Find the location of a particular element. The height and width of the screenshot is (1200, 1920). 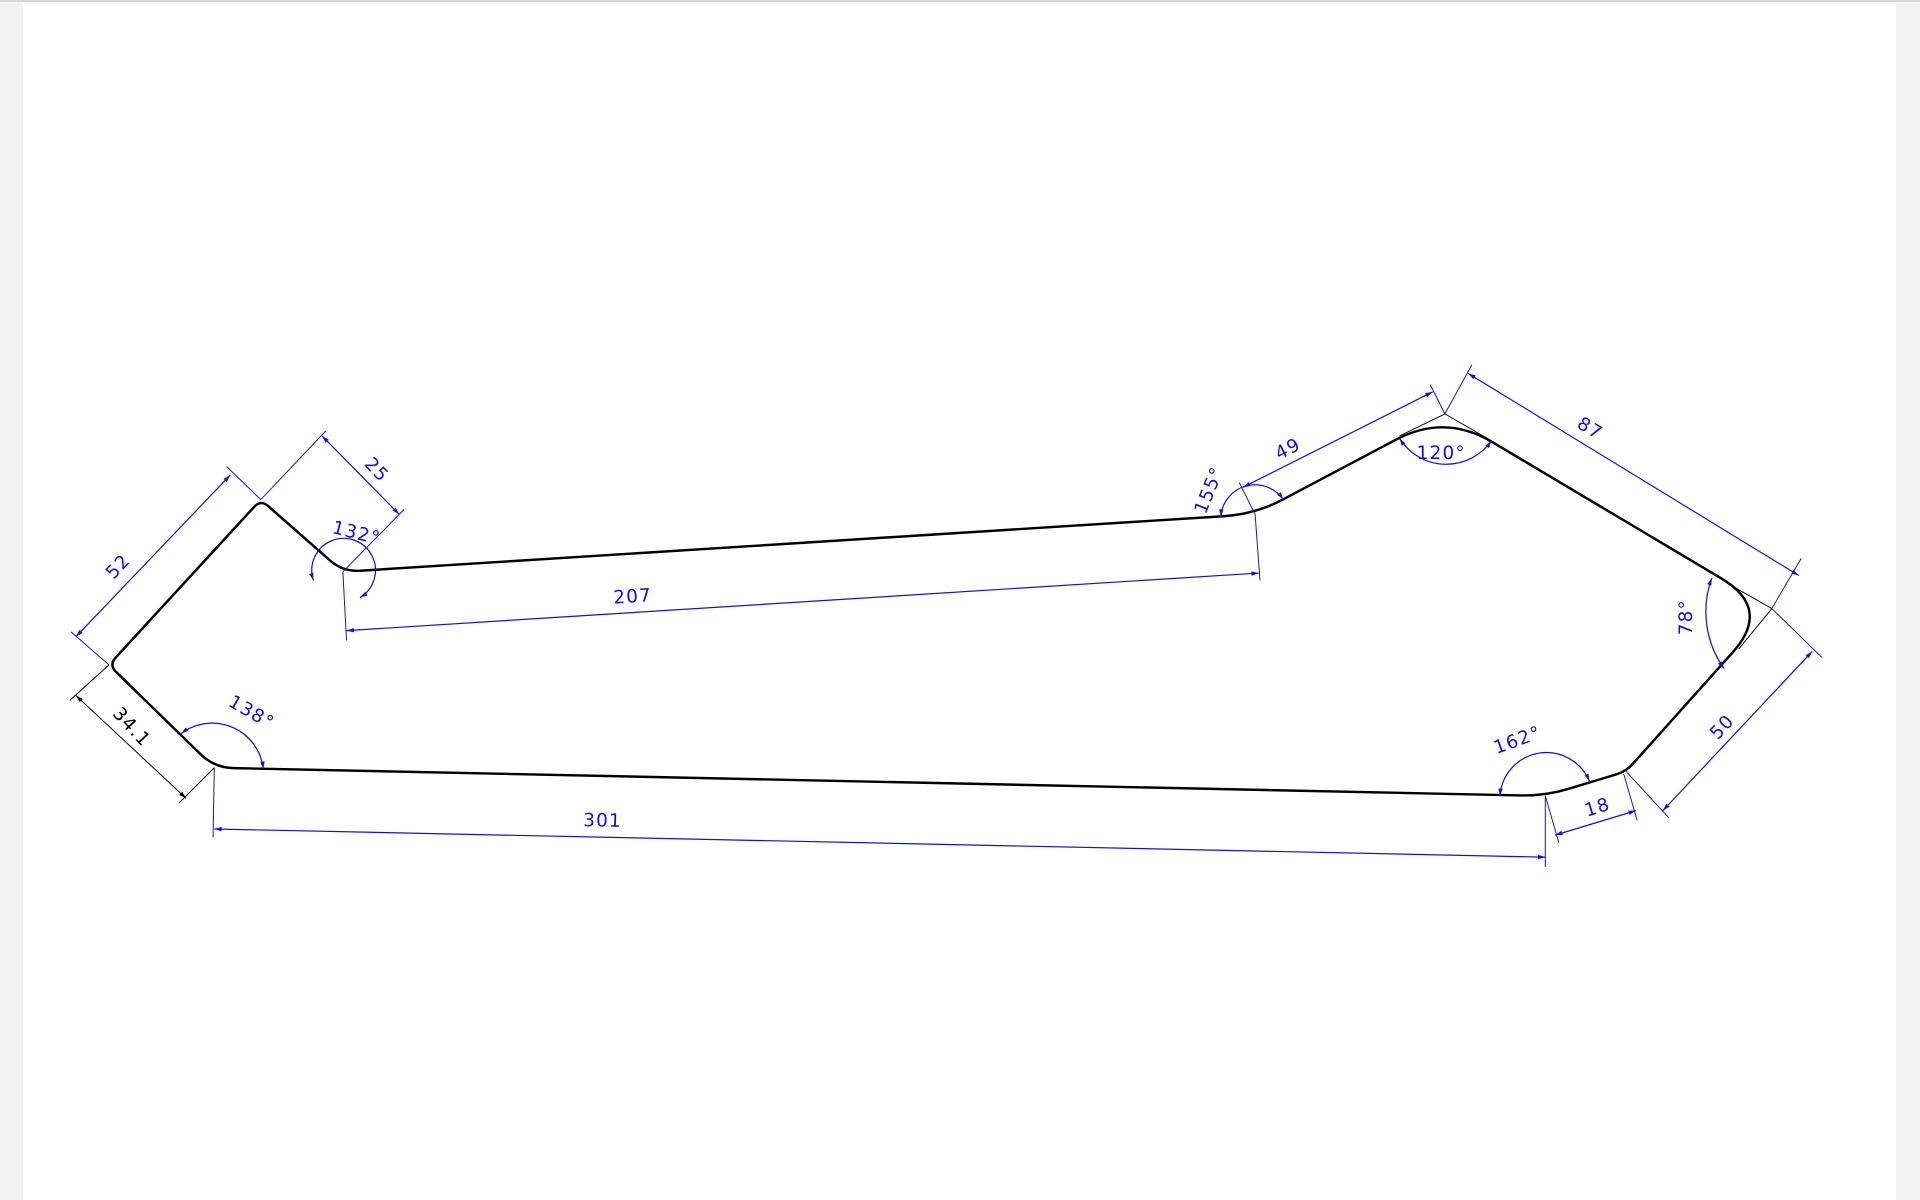

dim-50: 50 is located at coordinates (1722, 727).